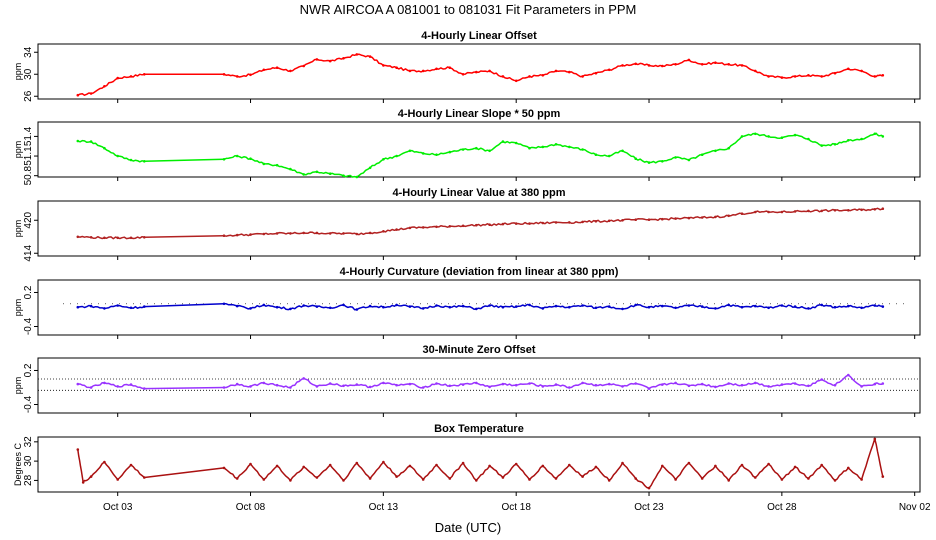 The width and height of the screenshot is (936, 540). I want to click on x-tick-label: Nov 02, so click(915, 507).